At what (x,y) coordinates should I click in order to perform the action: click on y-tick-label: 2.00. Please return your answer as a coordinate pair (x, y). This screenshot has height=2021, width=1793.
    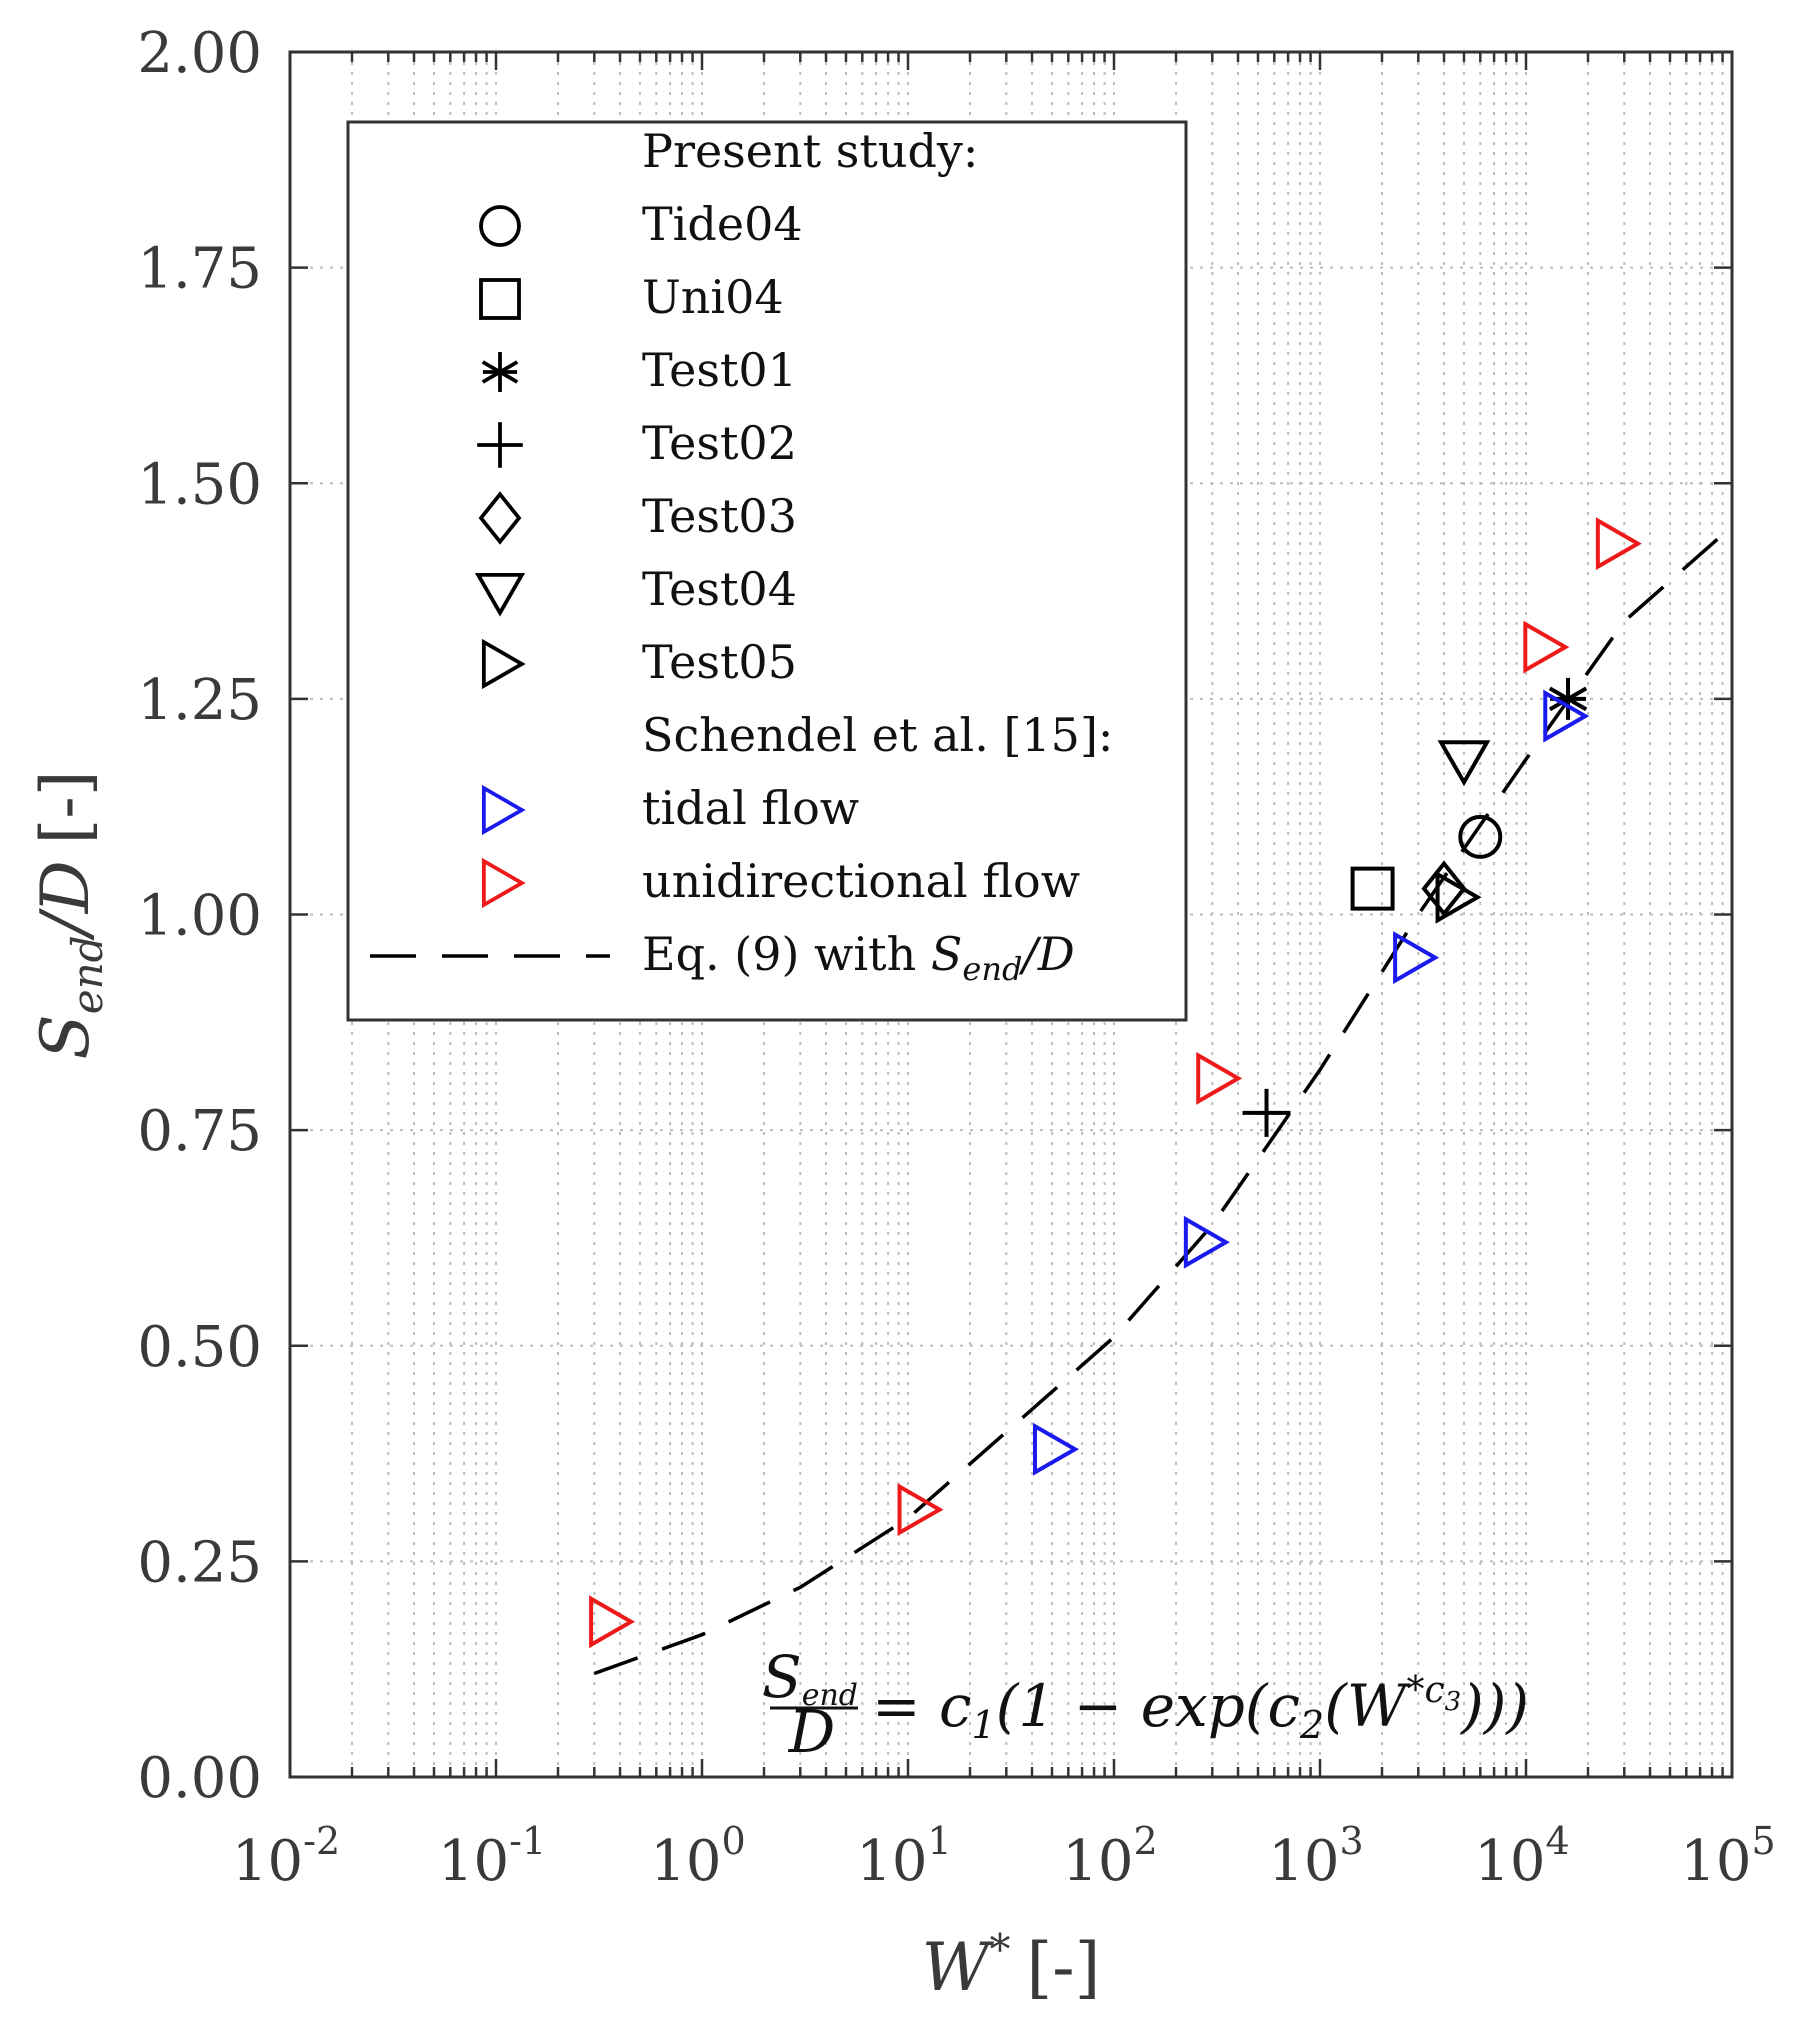
    Looking at the image, I should click on (199, 53).